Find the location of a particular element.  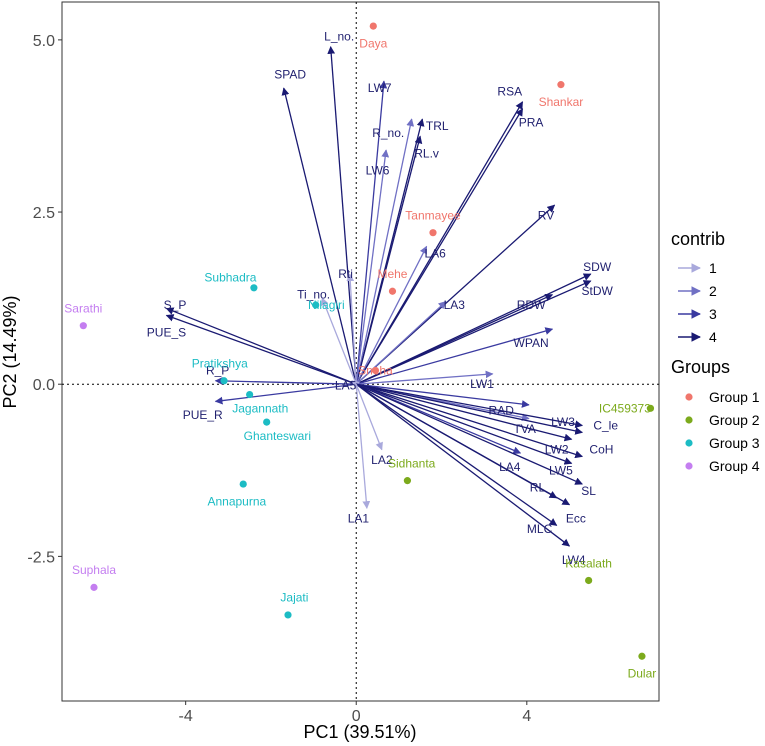

arrow-PRA is located at coordinates (439, 246).